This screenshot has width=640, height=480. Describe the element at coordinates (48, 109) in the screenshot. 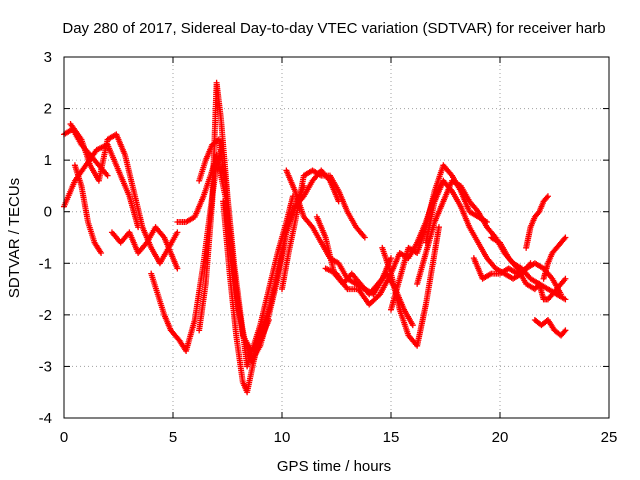

I see `y-tick-label: 2` at that location.